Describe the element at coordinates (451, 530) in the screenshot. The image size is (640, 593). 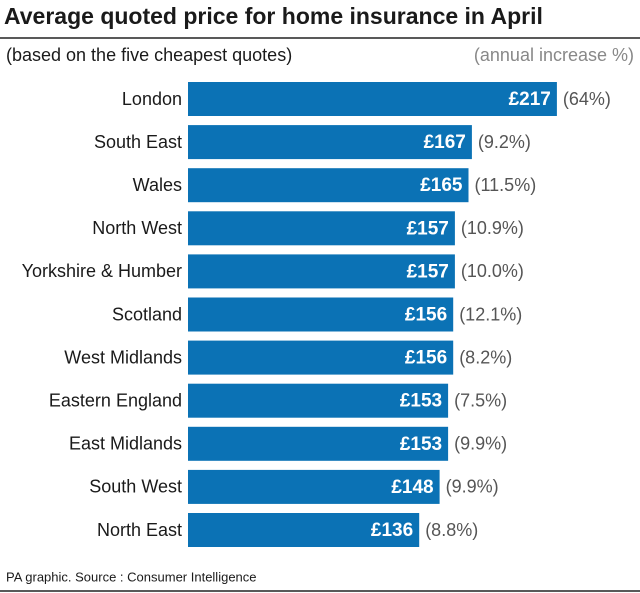
I see `increase-label: (8.8%)` at that location.